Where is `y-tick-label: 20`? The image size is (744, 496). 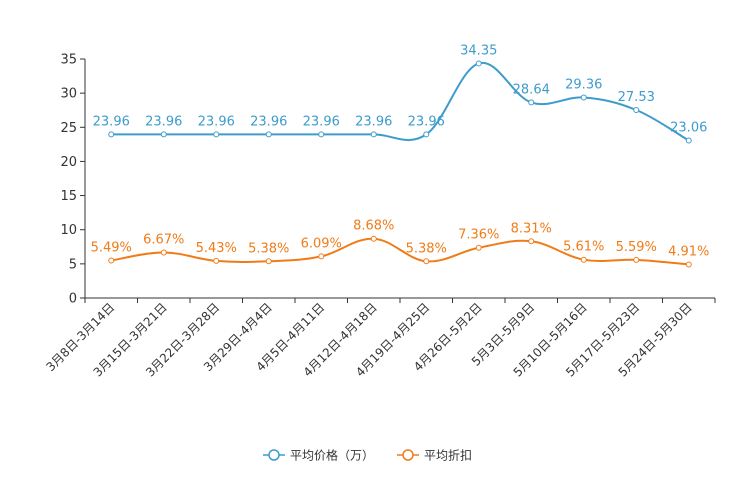
y-tick-label: 20 is located at coordinates (68, 162).